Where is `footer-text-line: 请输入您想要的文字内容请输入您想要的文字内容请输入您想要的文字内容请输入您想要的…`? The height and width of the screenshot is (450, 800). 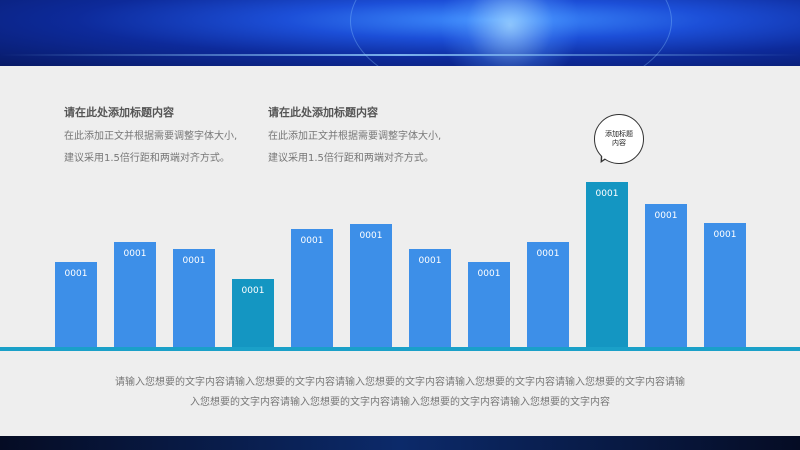
footer-text-line: 请输入您想要的文字内容请输入您想要的文字内容请输入您想要的文字内容请输入您想要的… is located at coordinates (400, 382).